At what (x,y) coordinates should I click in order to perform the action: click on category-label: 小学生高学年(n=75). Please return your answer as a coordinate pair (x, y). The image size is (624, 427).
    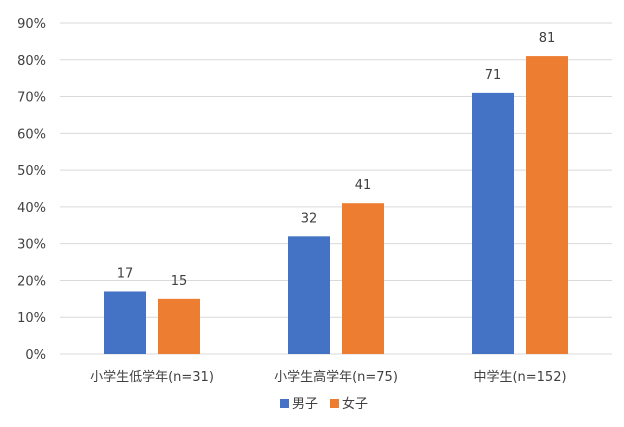
    Looking at the image, I should click on (336, 377).